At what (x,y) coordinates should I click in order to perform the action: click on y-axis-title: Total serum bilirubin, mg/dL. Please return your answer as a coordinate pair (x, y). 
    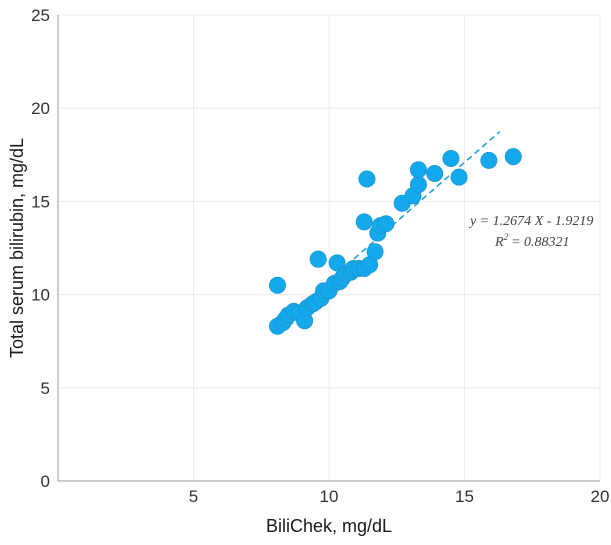
    Looking at the image, I should click on (17, 248).